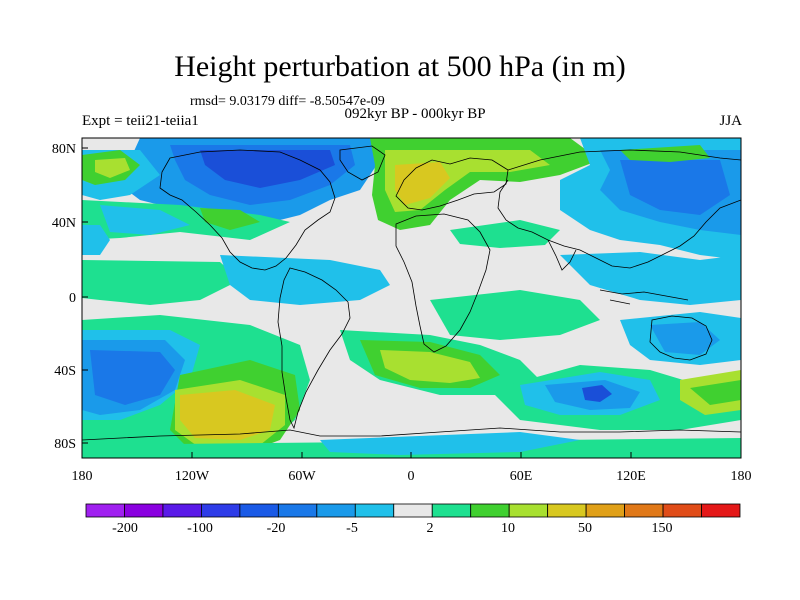 The height and width of the screenshot is (600, 800). Describe the element at coordinates (597, 393) in the screenshot. I see `field-region-sio-dark` at that location.